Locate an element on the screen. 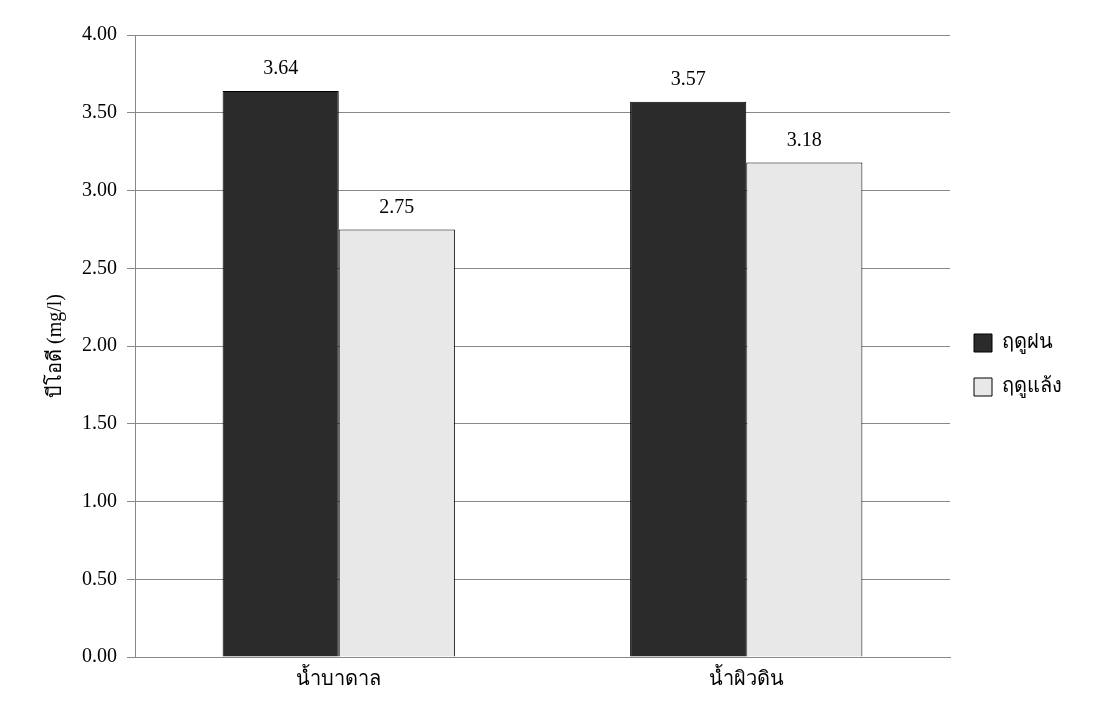 The width and height of the screenshot is (1102, 715). y-tick-label: 4.00 is located at coordinates (99, 33).